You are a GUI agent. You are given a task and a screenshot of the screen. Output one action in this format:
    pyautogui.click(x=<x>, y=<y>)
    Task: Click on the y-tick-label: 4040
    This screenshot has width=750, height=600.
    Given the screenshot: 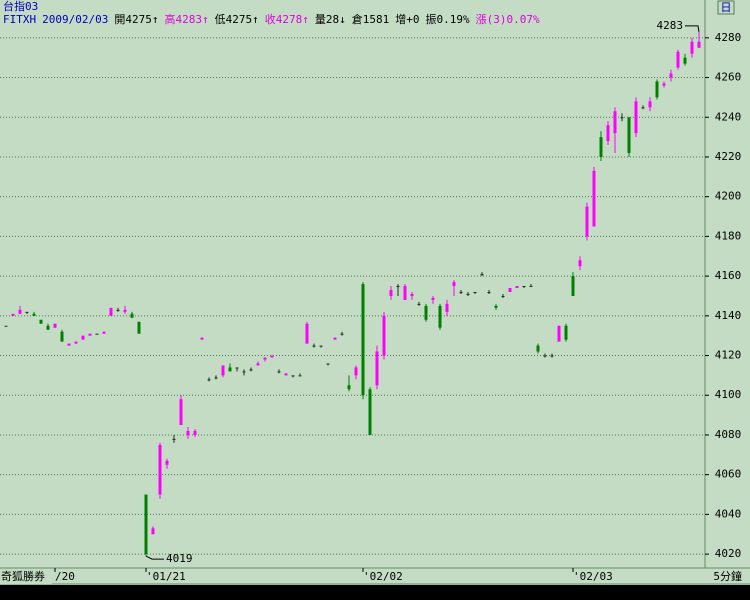 What is the action you would take?
    pyautogui.click(x=728, y=513)
    